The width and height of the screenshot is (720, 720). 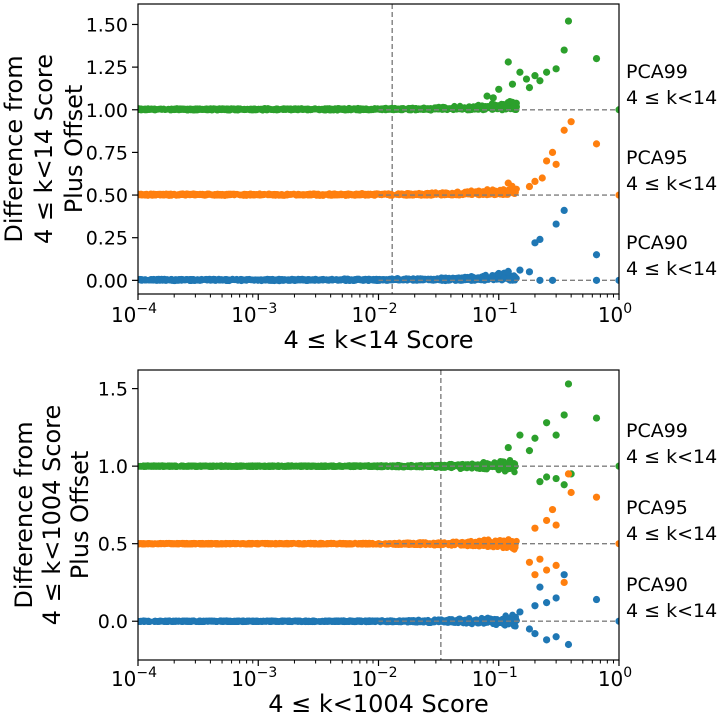 I want to click on y-axis-label: 4 ≤ k<14 Score, so click(x=44, y=149).